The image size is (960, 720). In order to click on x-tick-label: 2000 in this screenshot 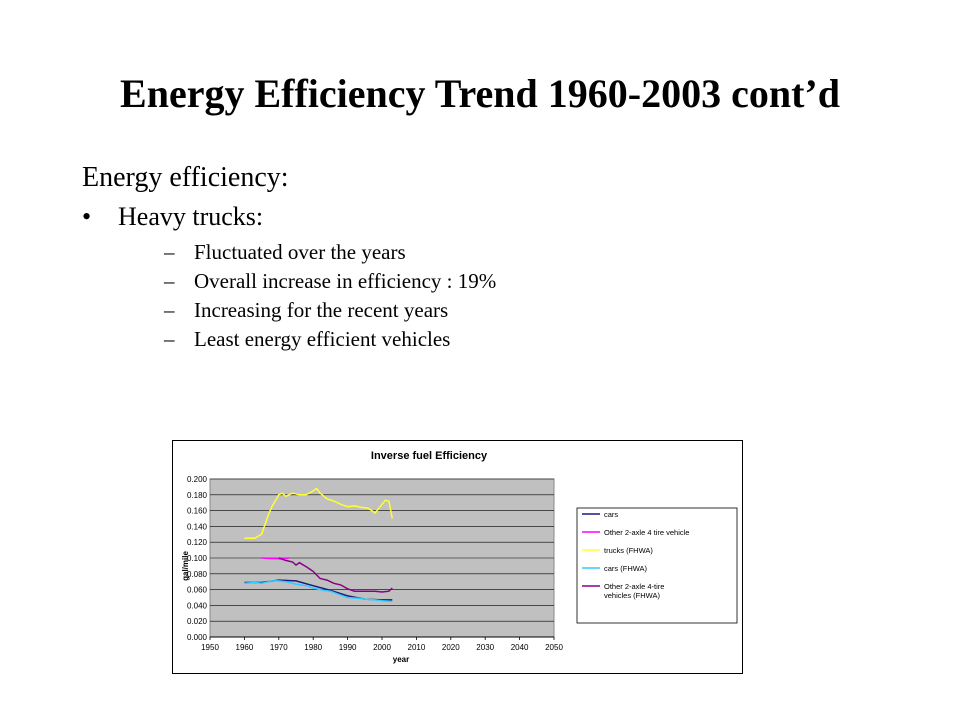, I will do `click(382, 647)`.